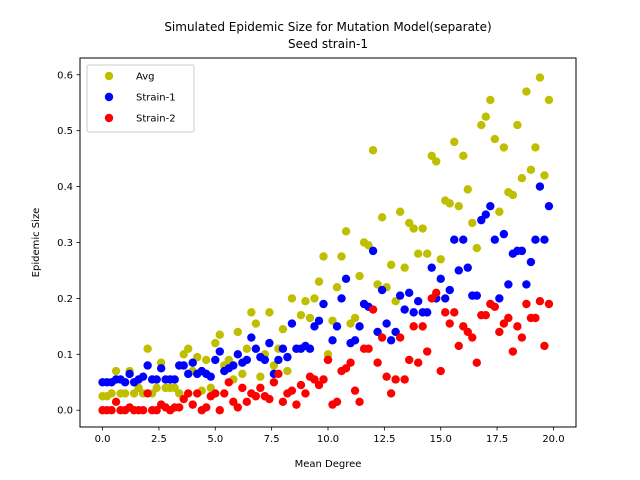  I want to click on y-tick-label: 0.2, so click(65, 299).